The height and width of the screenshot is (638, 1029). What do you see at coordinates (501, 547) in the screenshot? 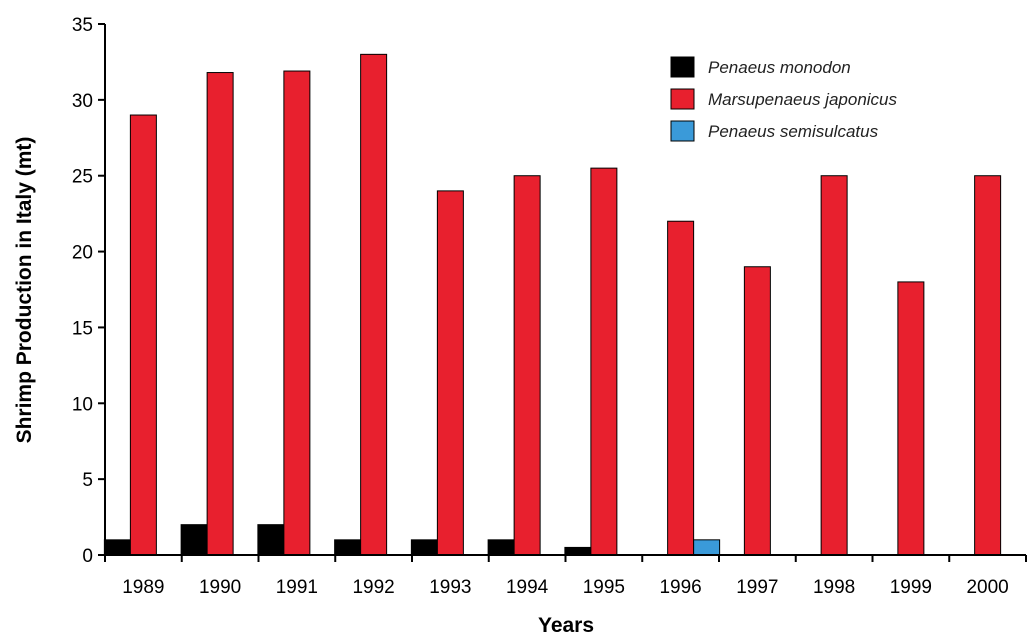
I see `bar-penaeus-monodon-1994` at bounding box center [501, 547].